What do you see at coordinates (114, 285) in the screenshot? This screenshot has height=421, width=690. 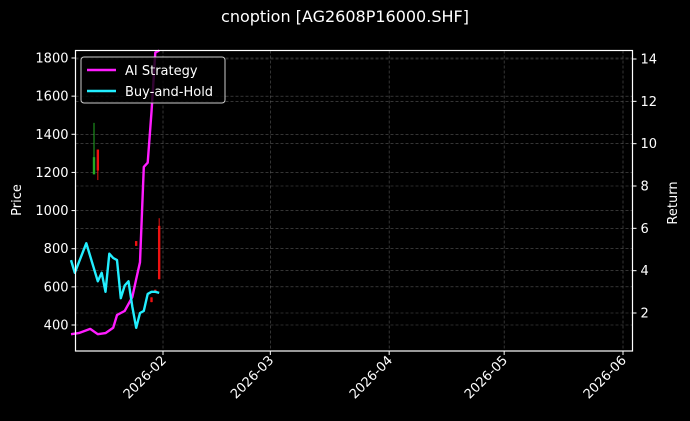 I see `line-buy-and-hold` at bounding box center [114, 285].